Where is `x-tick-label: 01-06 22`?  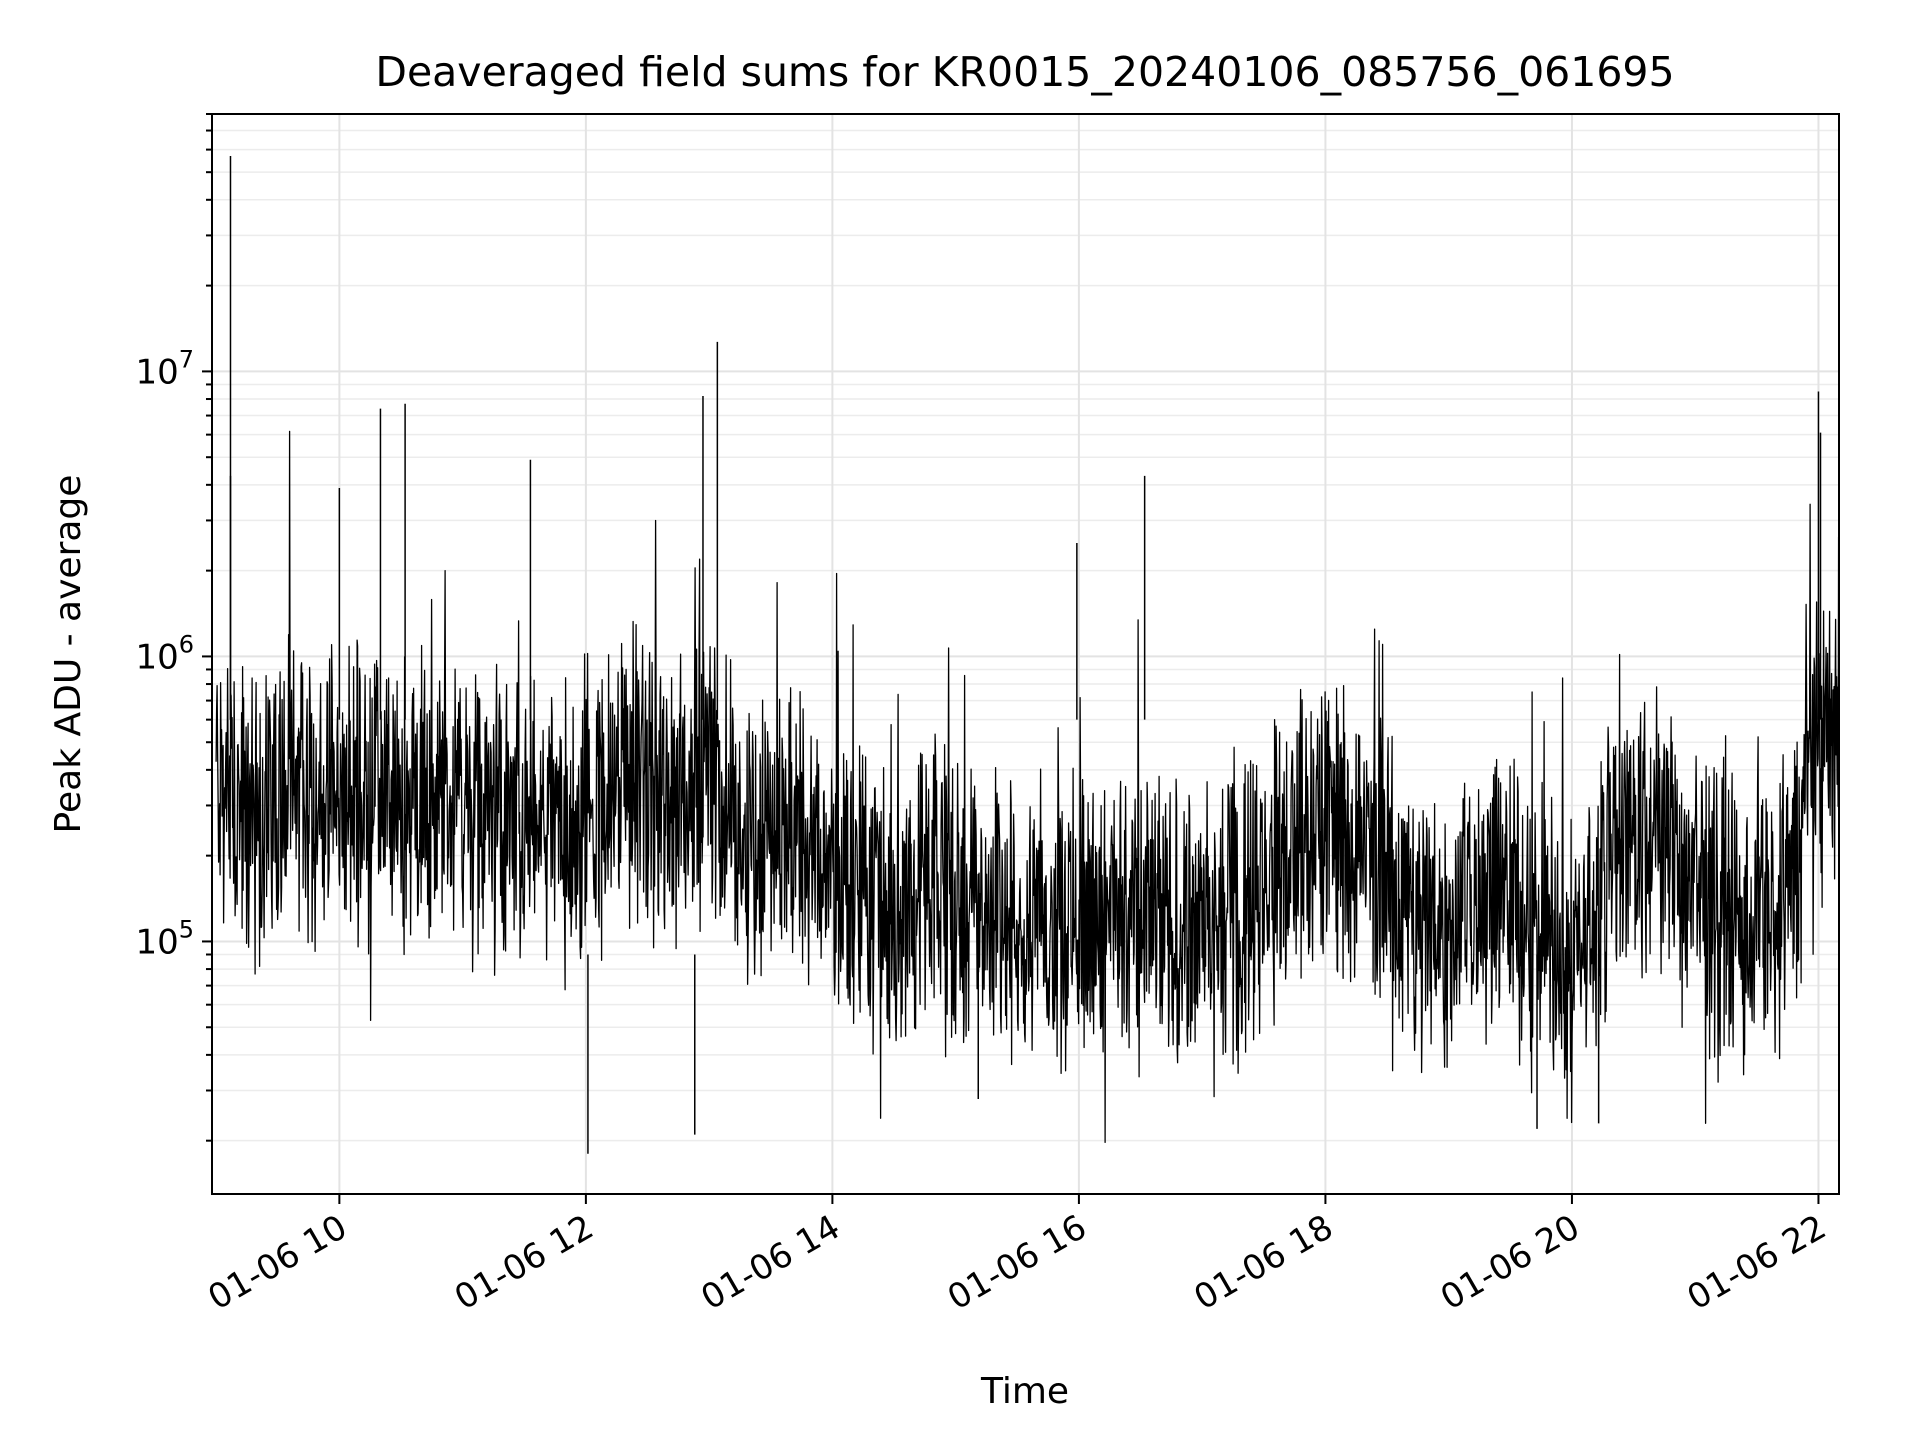 x-tick-label: 01-06 22 is located at coordinates (1757, 1262).